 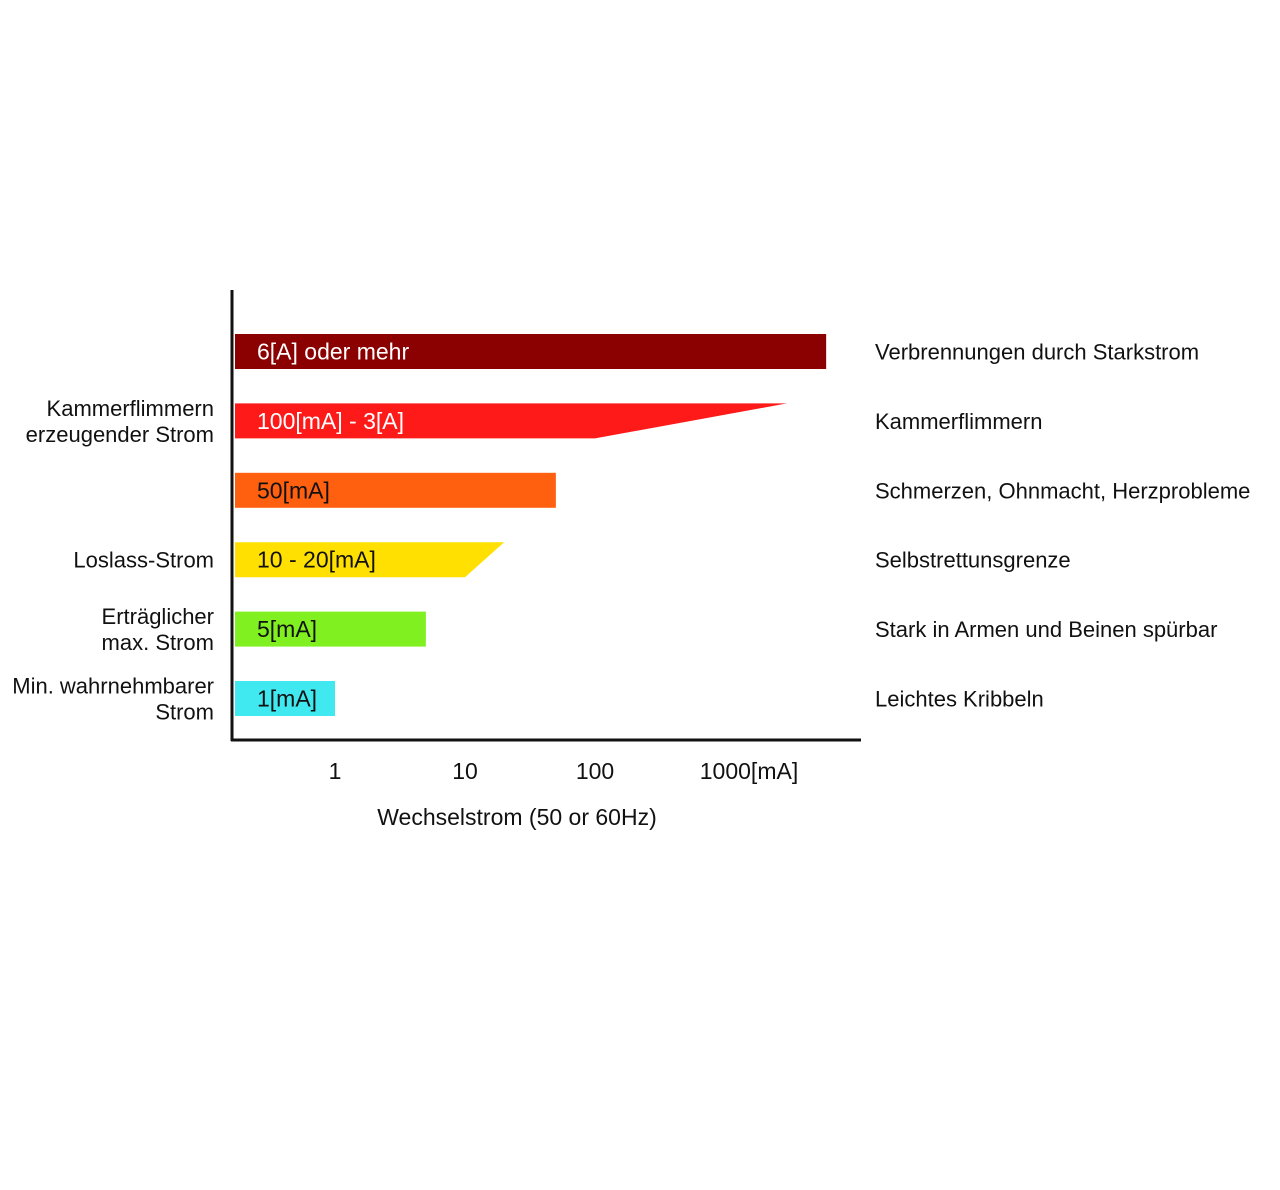 What do you see at coordinates (335, 771) in the screenshot?
I see `x-tick-label-0: 1` at bounding box center [335, 771].